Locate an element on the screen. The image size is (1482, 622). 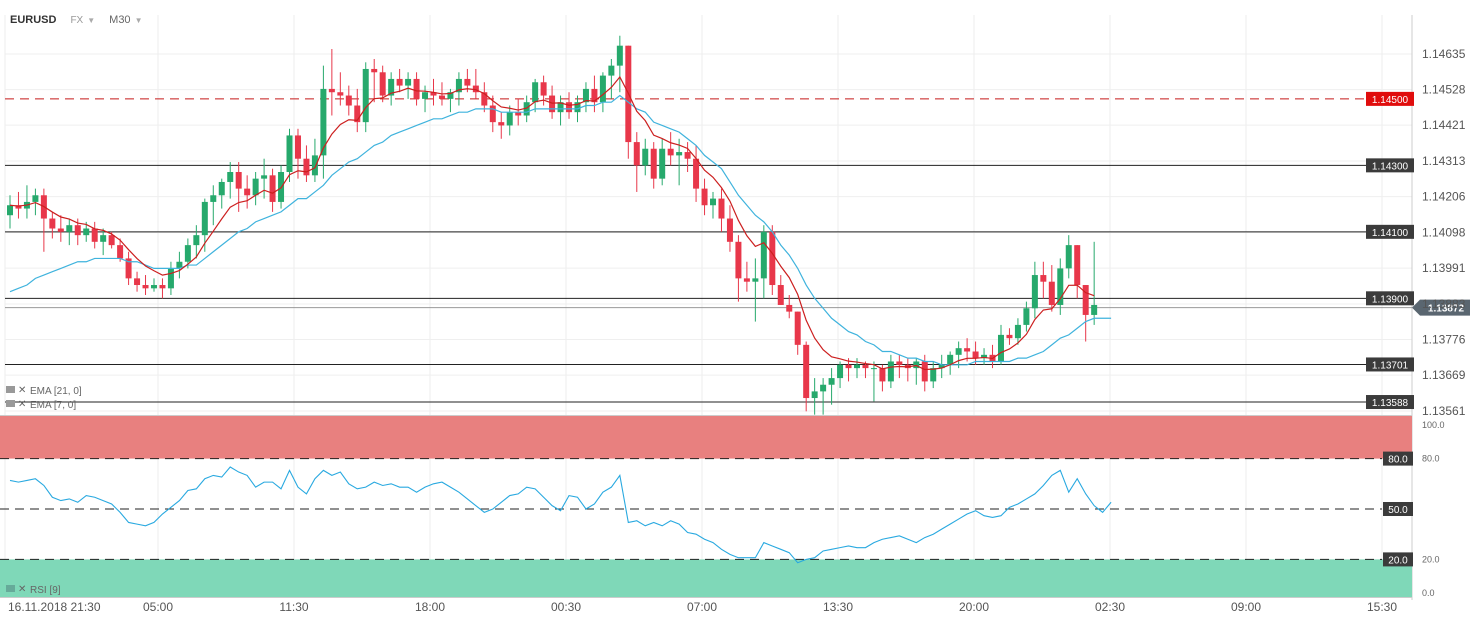
market-dropdown: FX ▼ is located at coordinates (82, 20).